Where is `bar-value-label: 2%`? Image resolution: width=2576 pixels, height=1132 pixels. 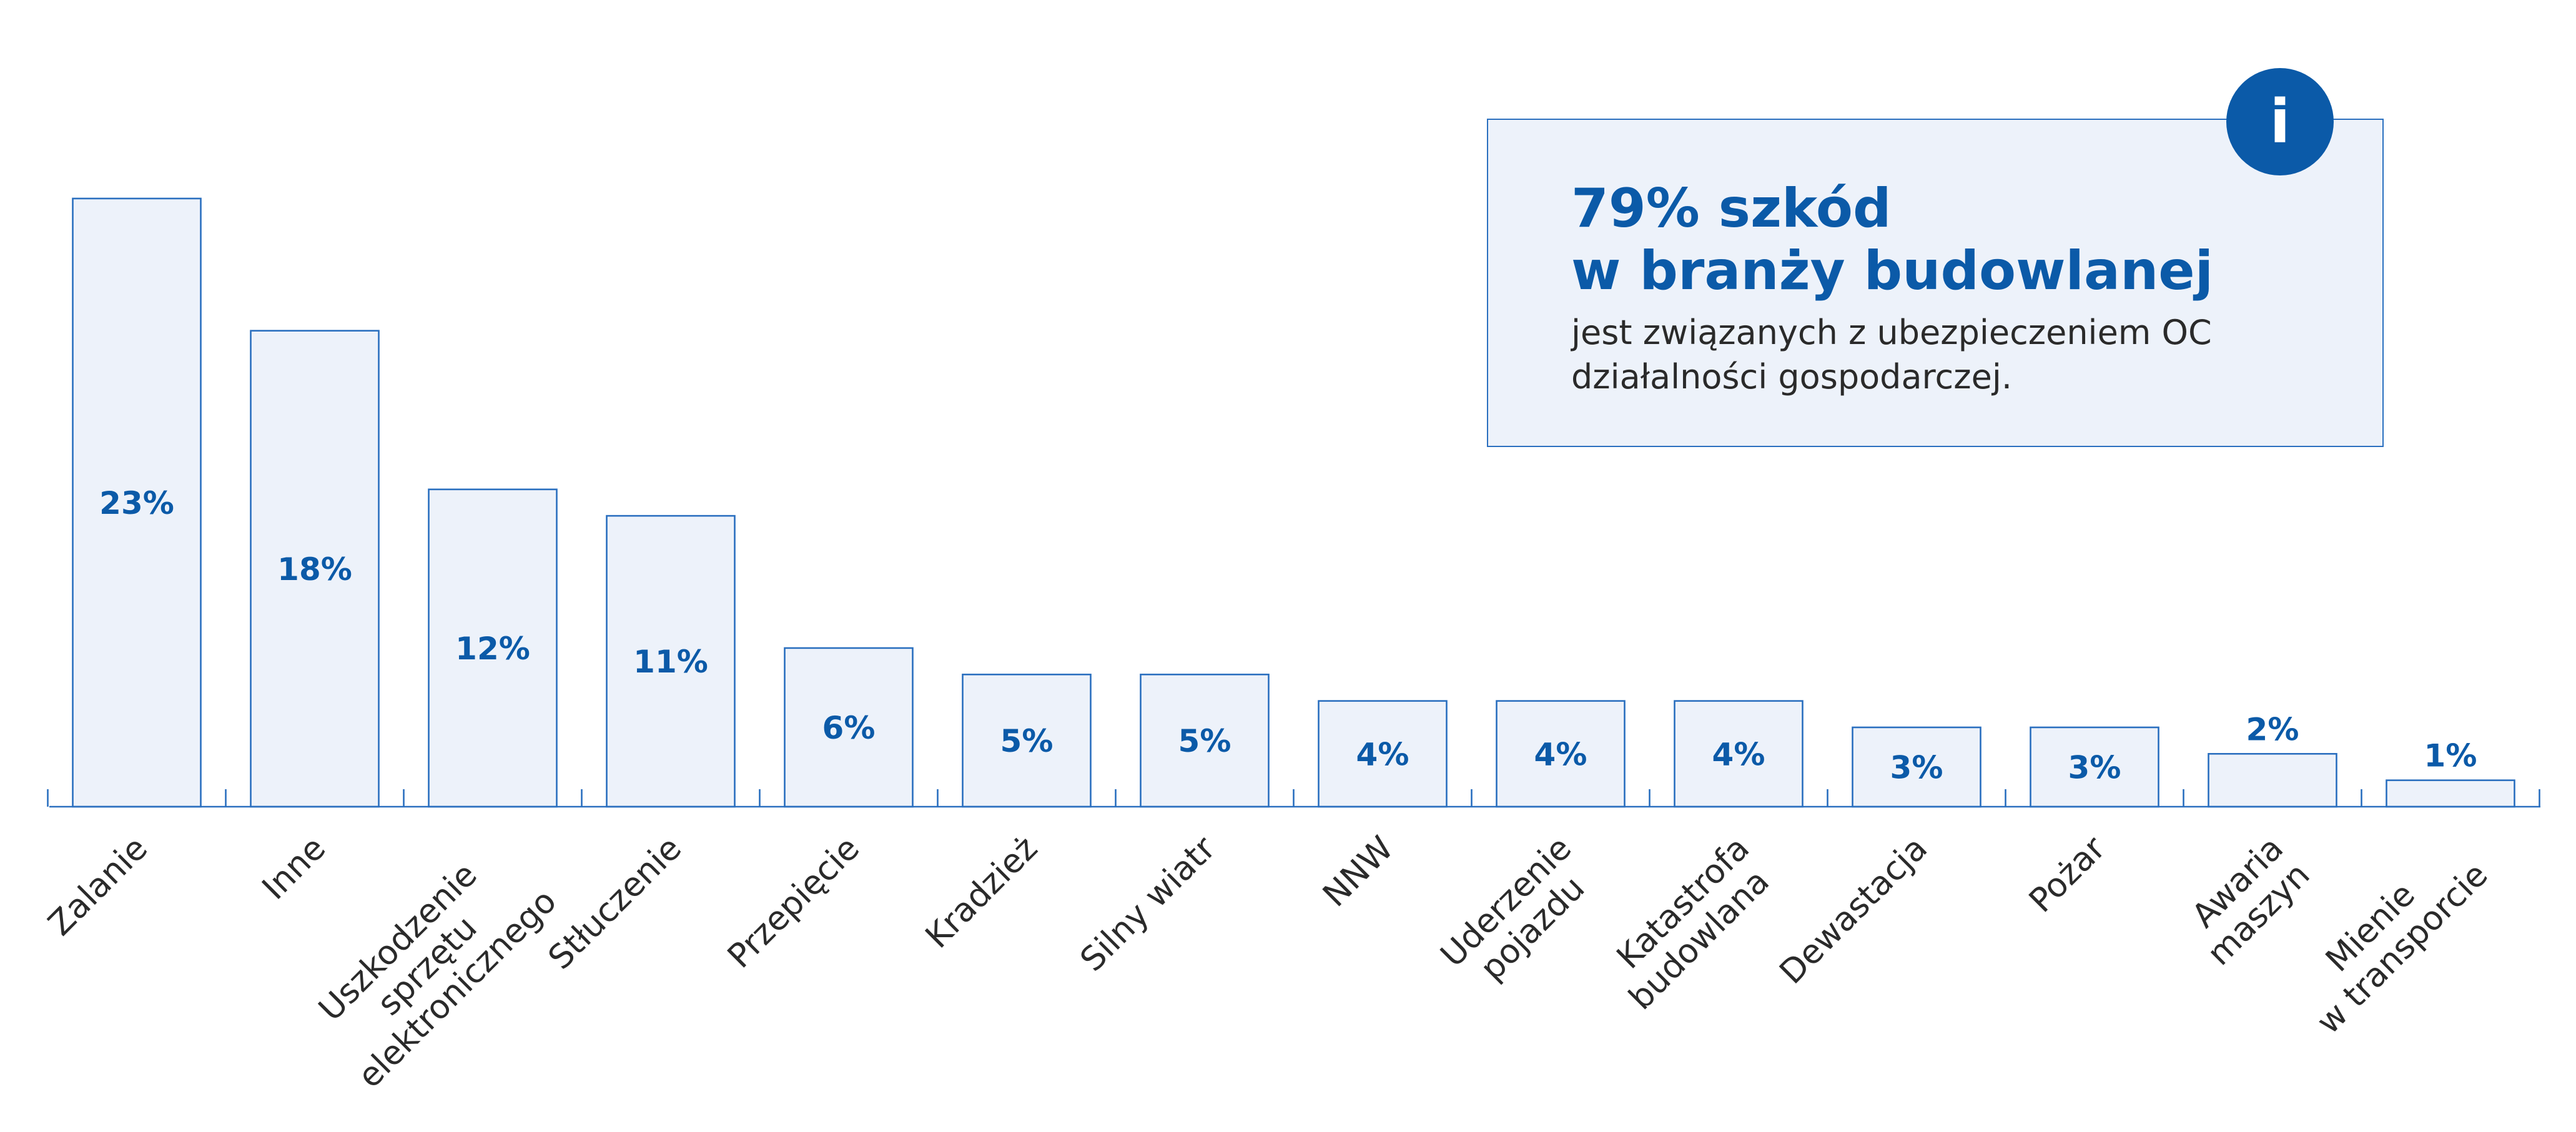
bar-value-label: 2% is located at coordinates (2272, 729).